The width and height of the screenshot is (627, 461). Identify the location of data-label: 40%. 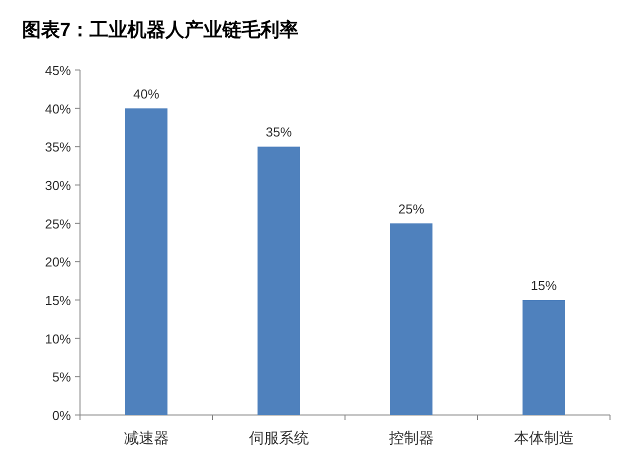
(146, 94).